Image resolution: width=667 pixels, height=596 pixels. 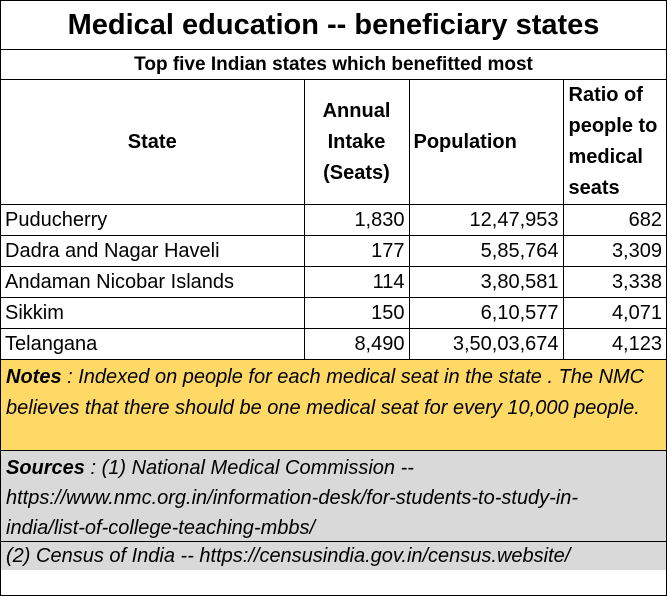 I want to click on table-row: Sikkim 150 6,10,577 4,071, so click(x=333, y=313).